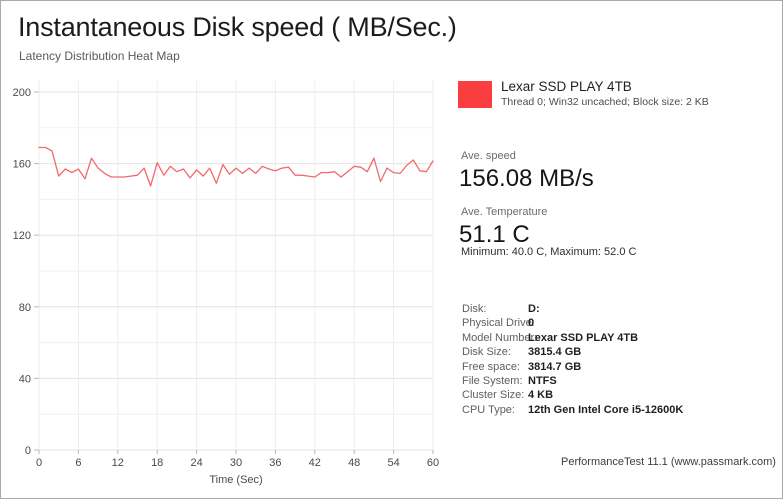  What do you see at coordinates (498, 323) in the screenshot?
I see `info-label: Physical Drive:` at bounding box center [498, 323].